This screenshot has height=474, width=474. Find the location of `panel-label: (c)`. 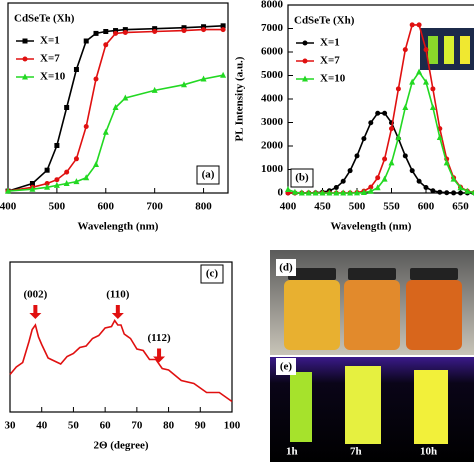

panel-label: (c) is located at coordinates (212, 274).